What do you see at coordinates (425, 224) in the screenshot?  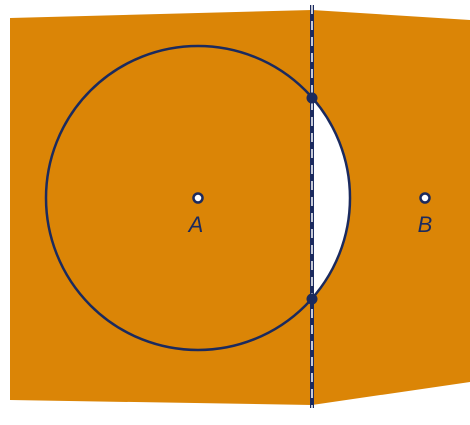 I see `point-label: B` at bounding box center [425, 224].